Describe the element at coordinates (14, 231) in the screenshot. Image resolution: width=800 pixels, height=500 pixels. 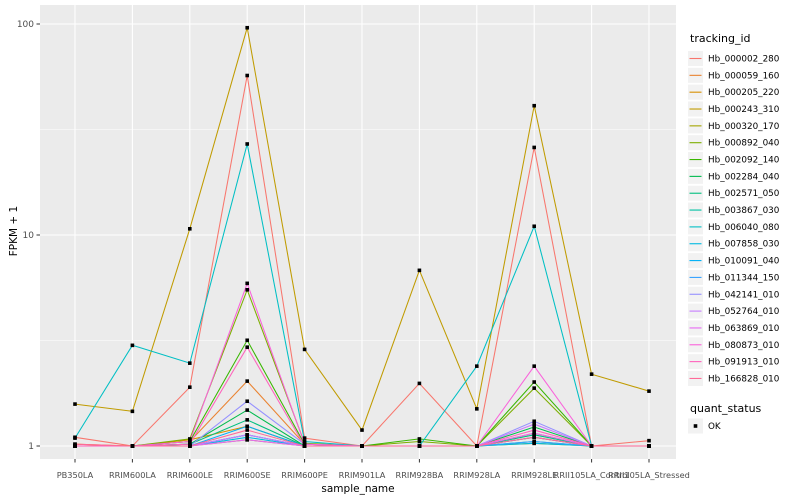
I see `y-axis-title: FPKM + 1` at that location.